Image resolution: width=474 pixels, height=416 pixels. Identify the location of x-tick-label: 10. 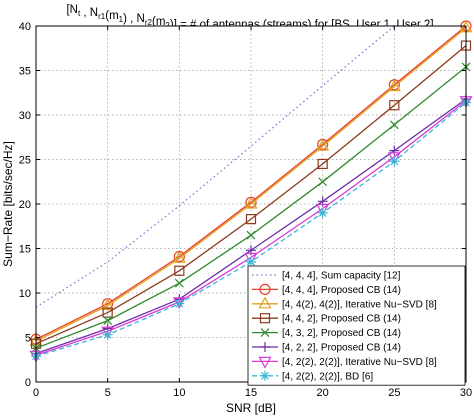
(179, 393).